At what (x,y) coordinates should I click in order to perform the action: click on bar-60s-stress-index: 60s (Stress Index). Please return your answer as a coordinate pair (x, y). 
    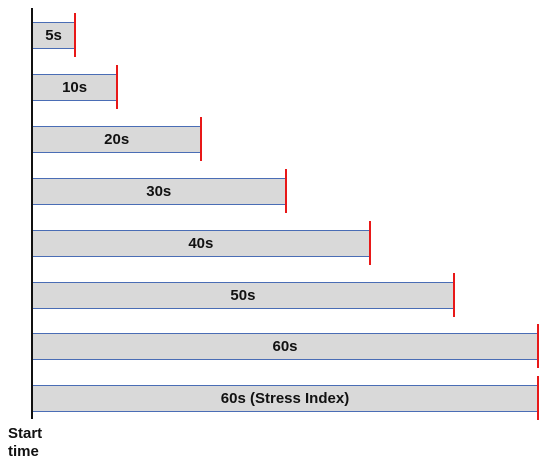
    Looking at the image, I should click on (285, 399).